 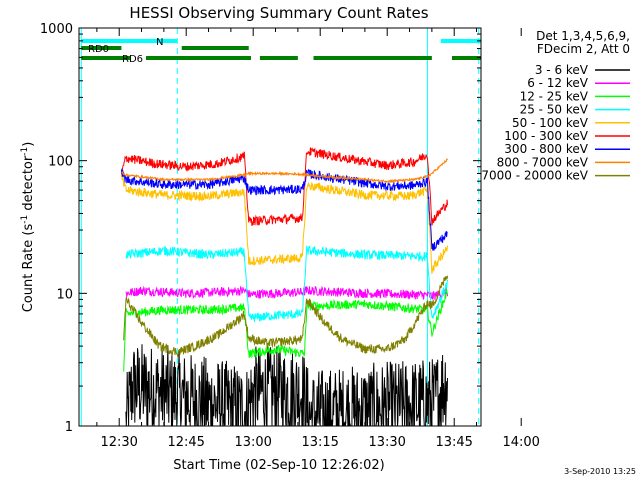 I want to click on series-7000-to-20000kev, so click(x=285, y=317).